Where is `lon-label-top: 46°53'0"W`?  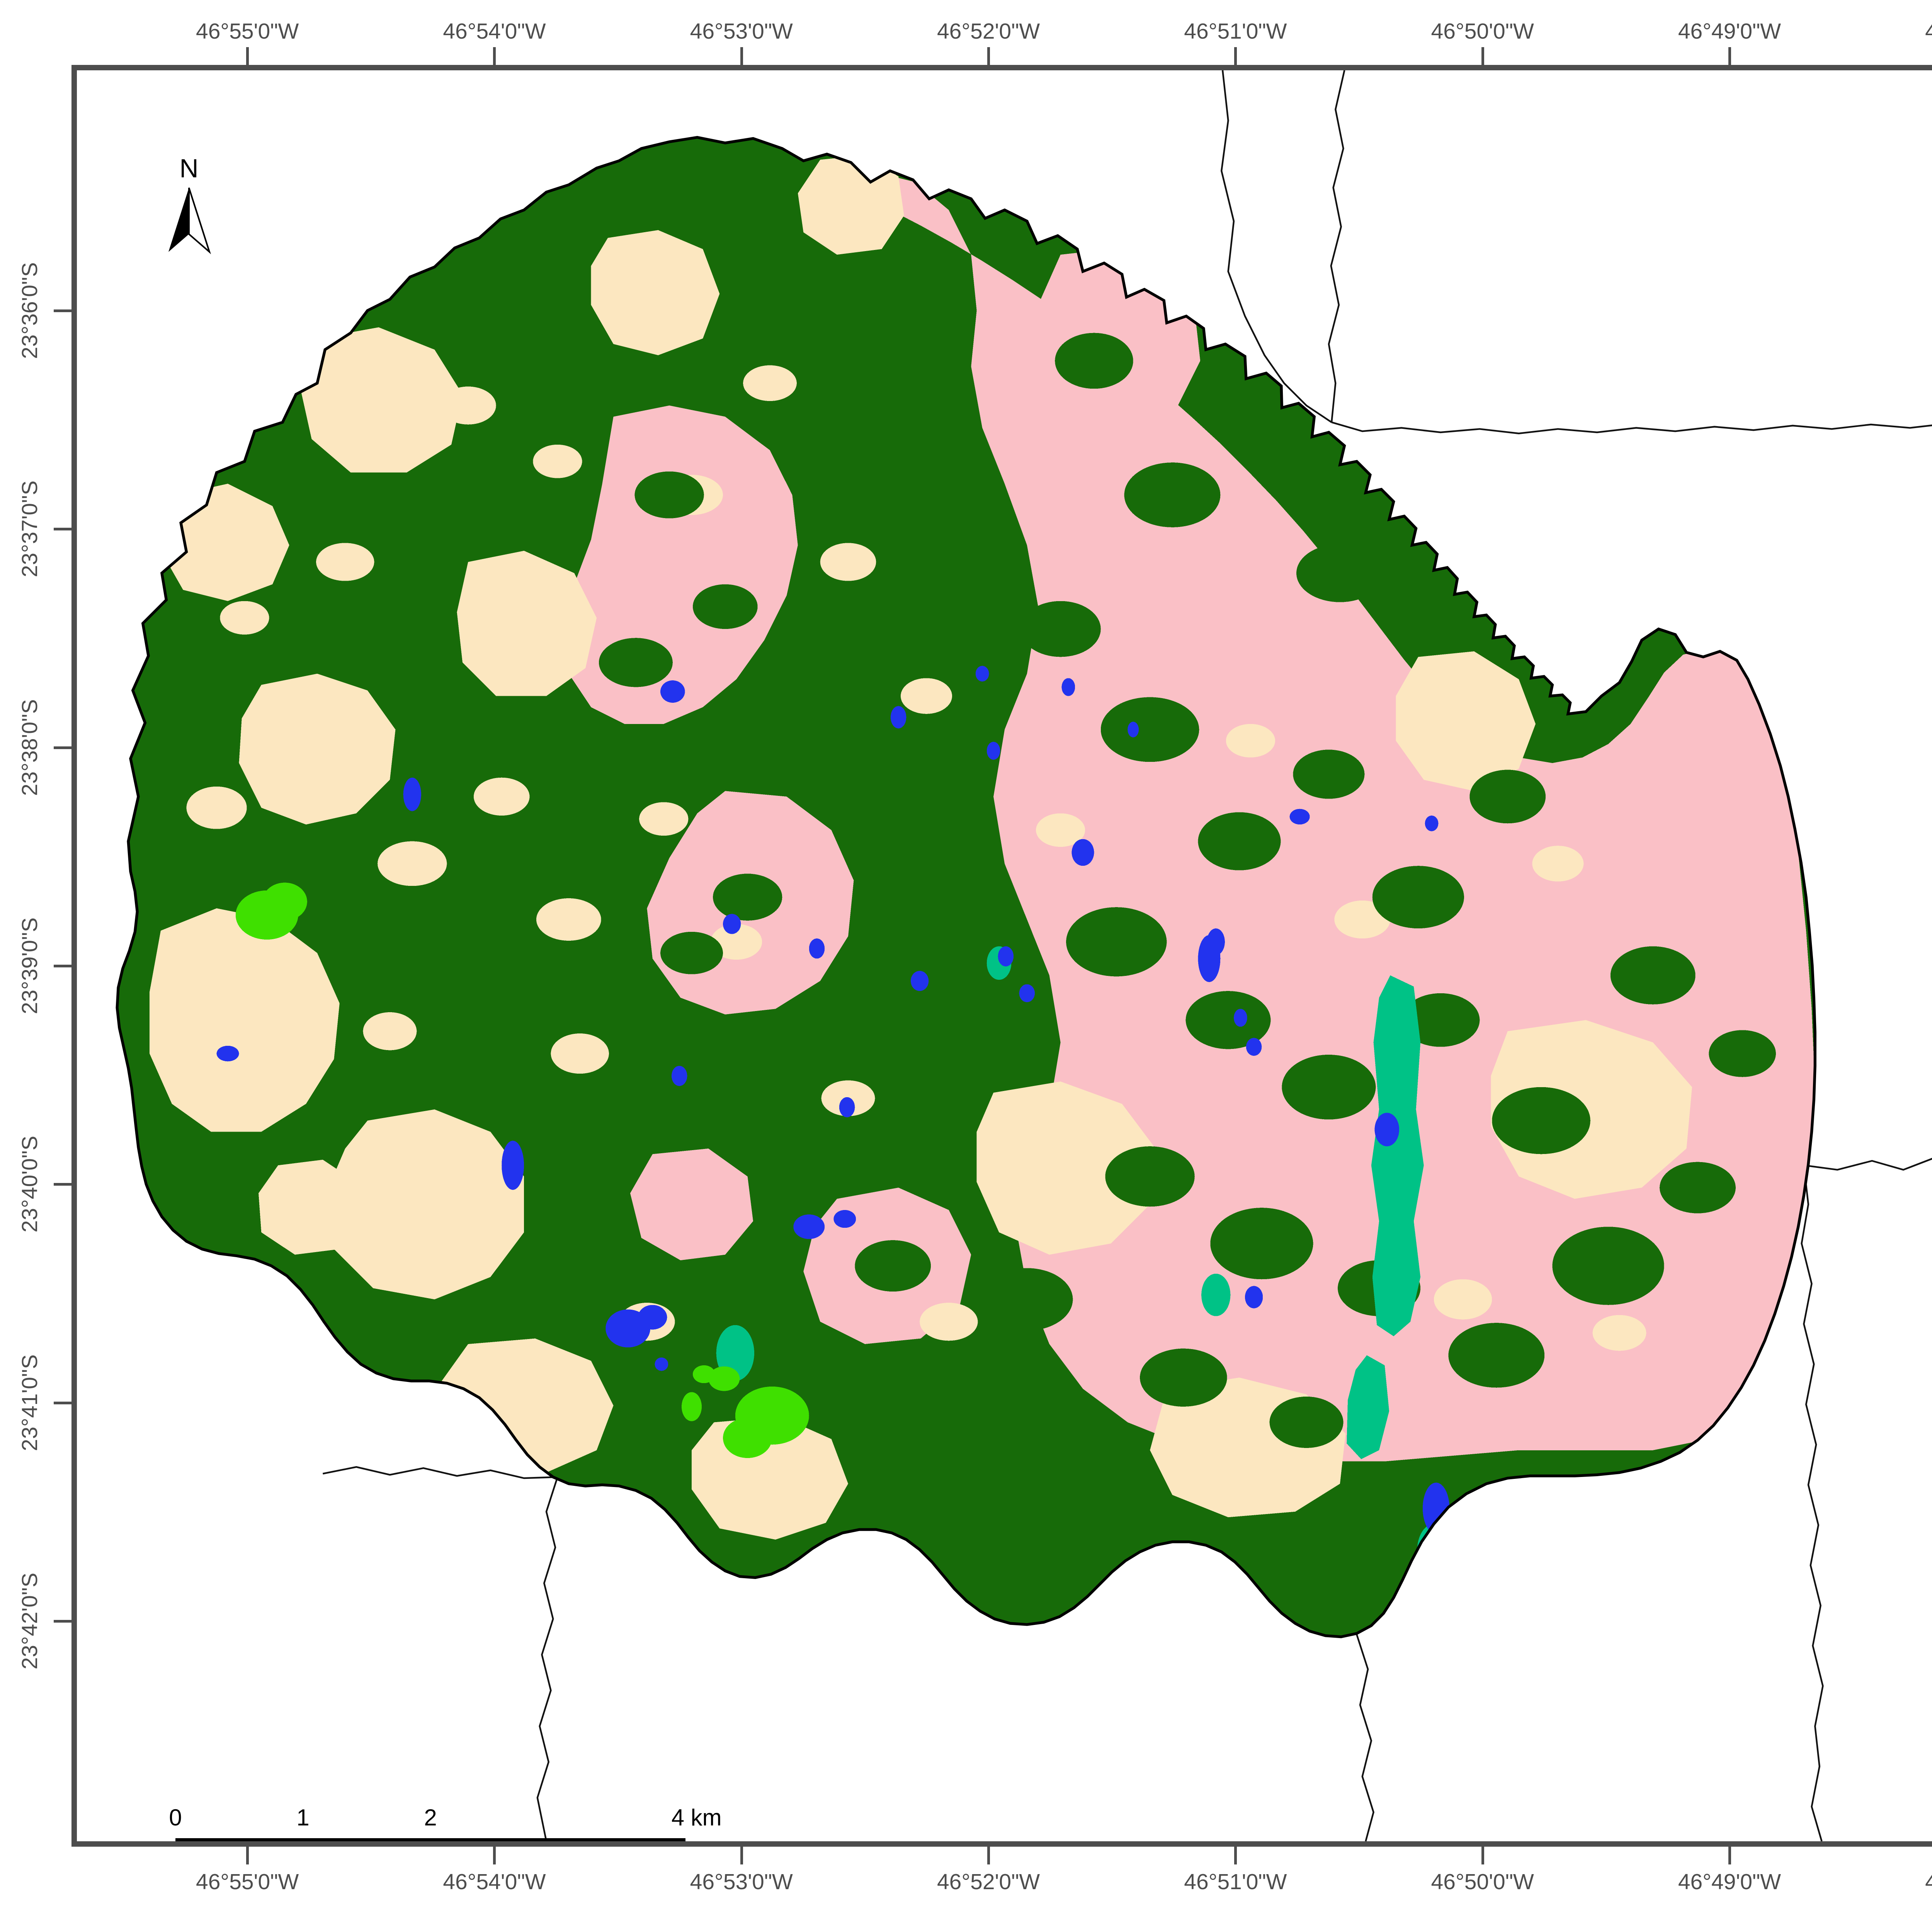
lon-label-top: 46°53'0"W is located at coordinates (741, 31).